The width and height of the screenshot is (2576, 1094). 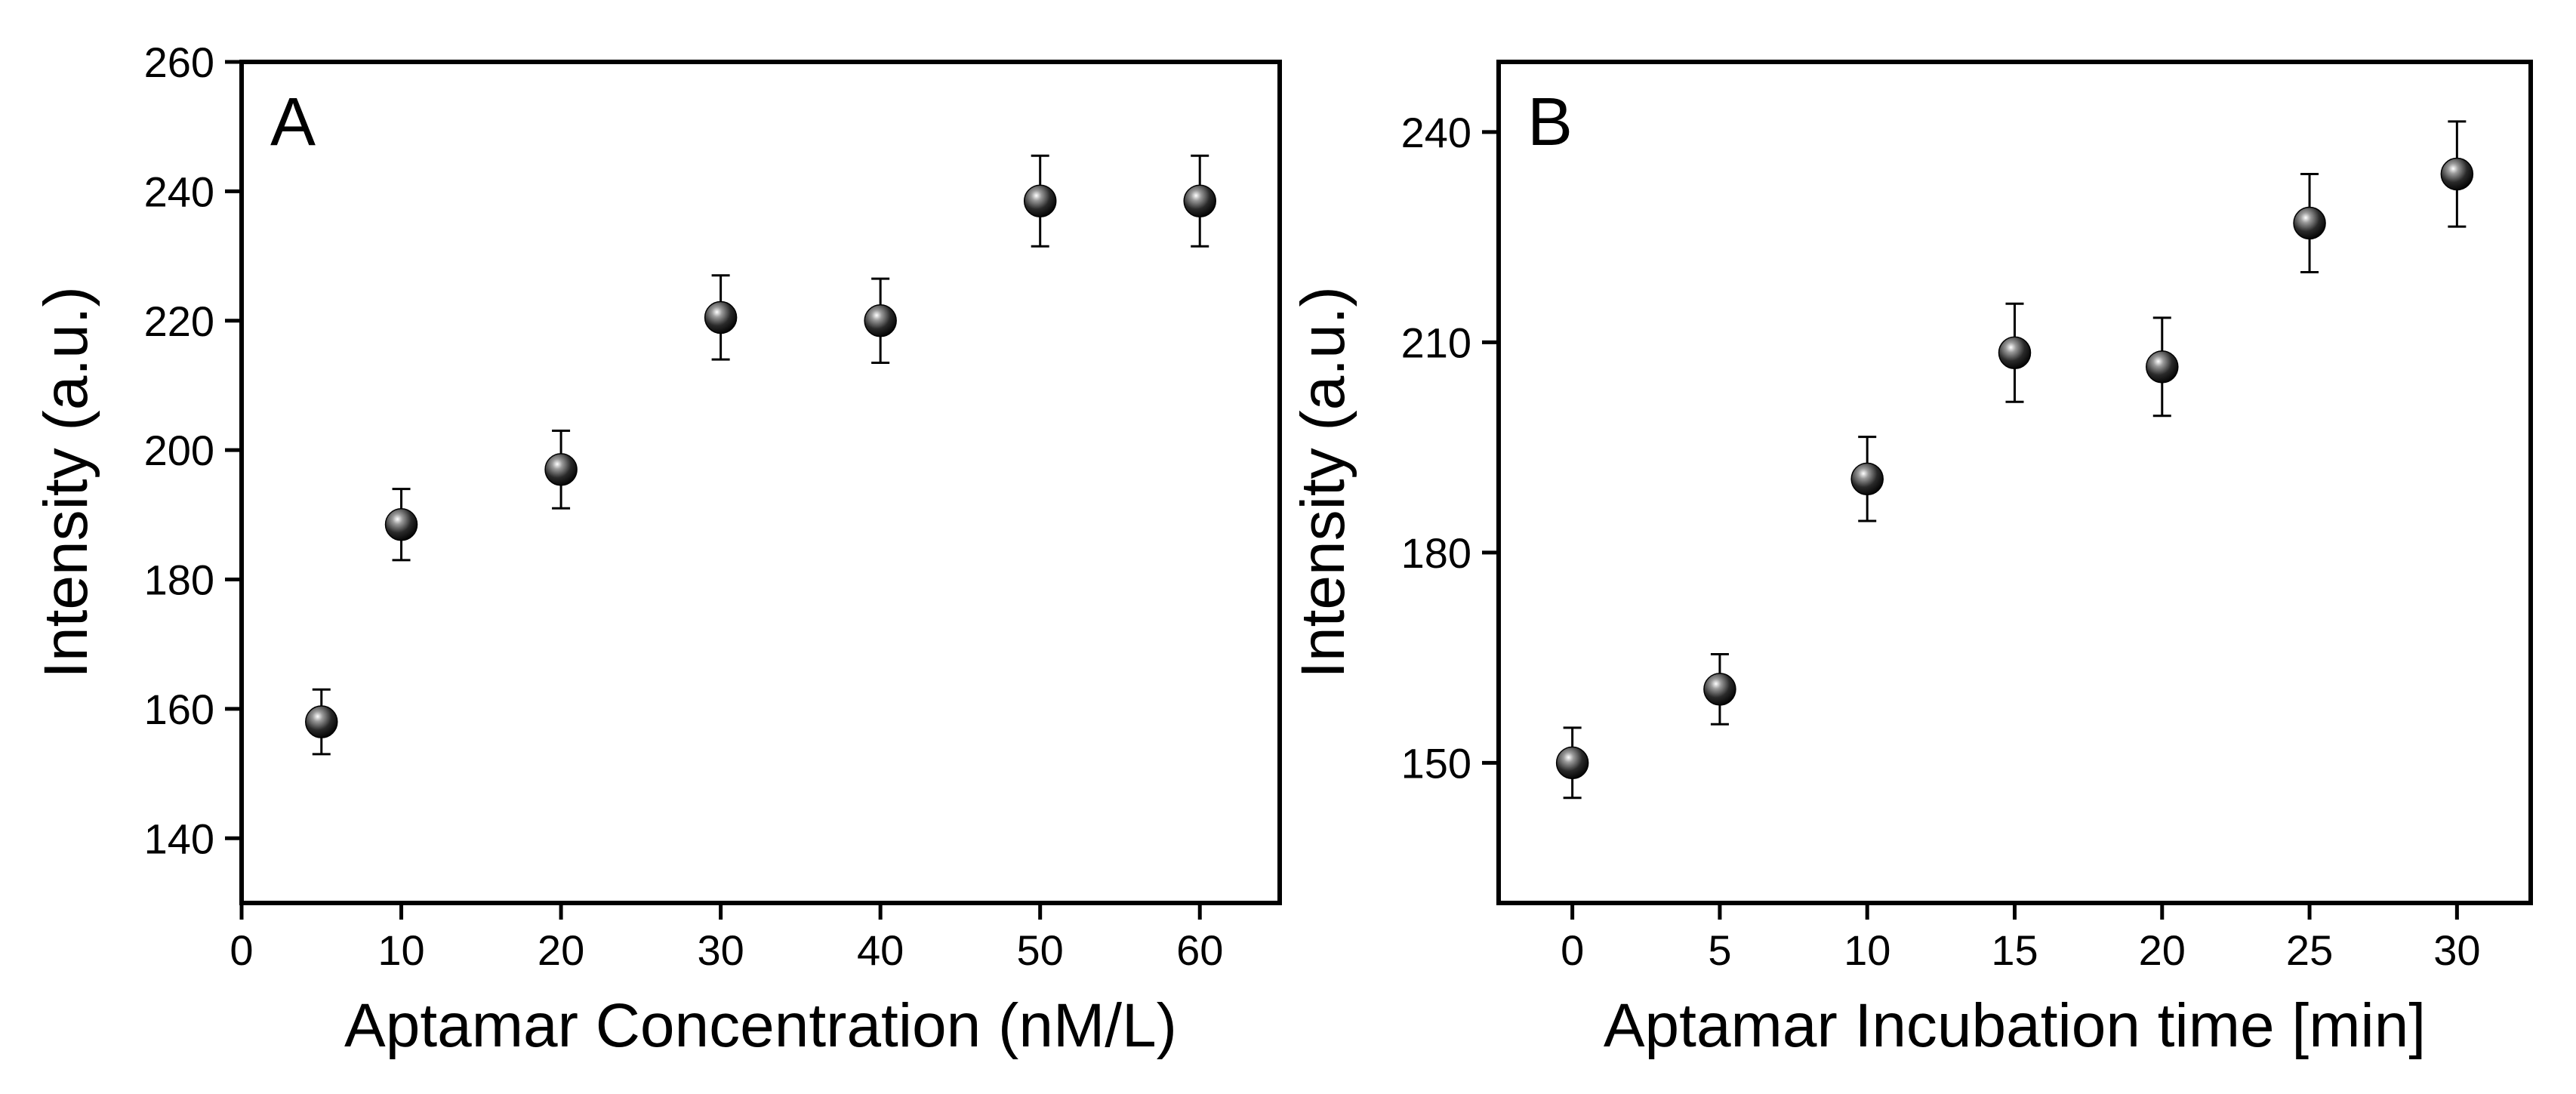 What do you see at coordinates (880, 950) in the screenshot?
I see `x-tick-label: 40` at bounding box center [880, 950].